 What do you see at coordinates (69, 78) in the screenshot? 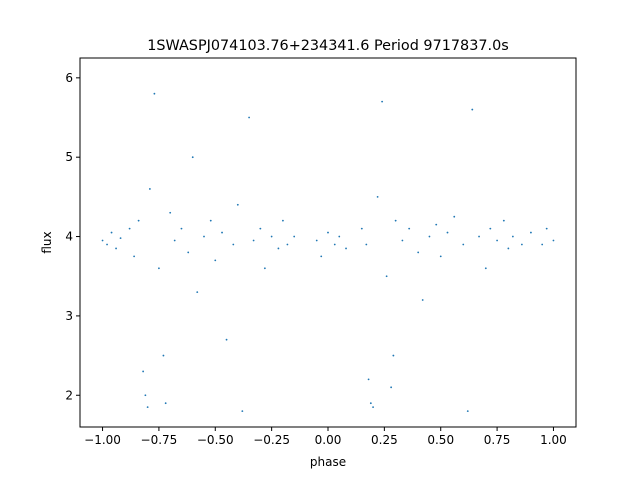
I see `y-tick-label: 6` at bounding box center [69, 78].